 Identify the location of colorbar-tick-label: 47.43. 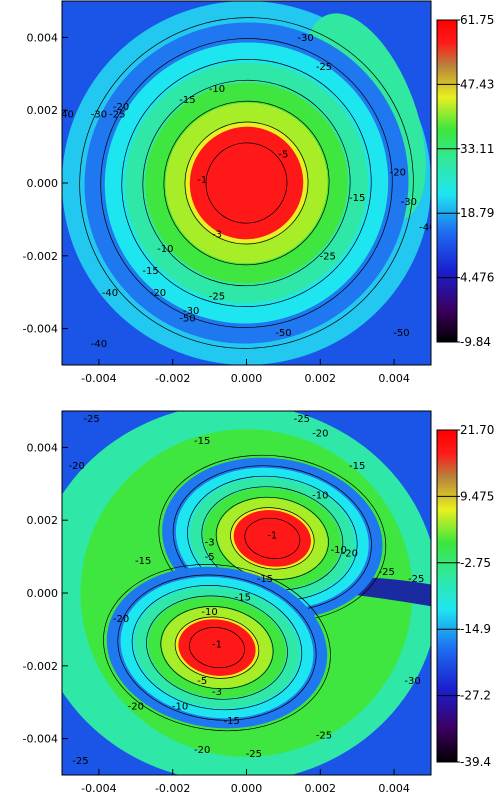
(477, 84).